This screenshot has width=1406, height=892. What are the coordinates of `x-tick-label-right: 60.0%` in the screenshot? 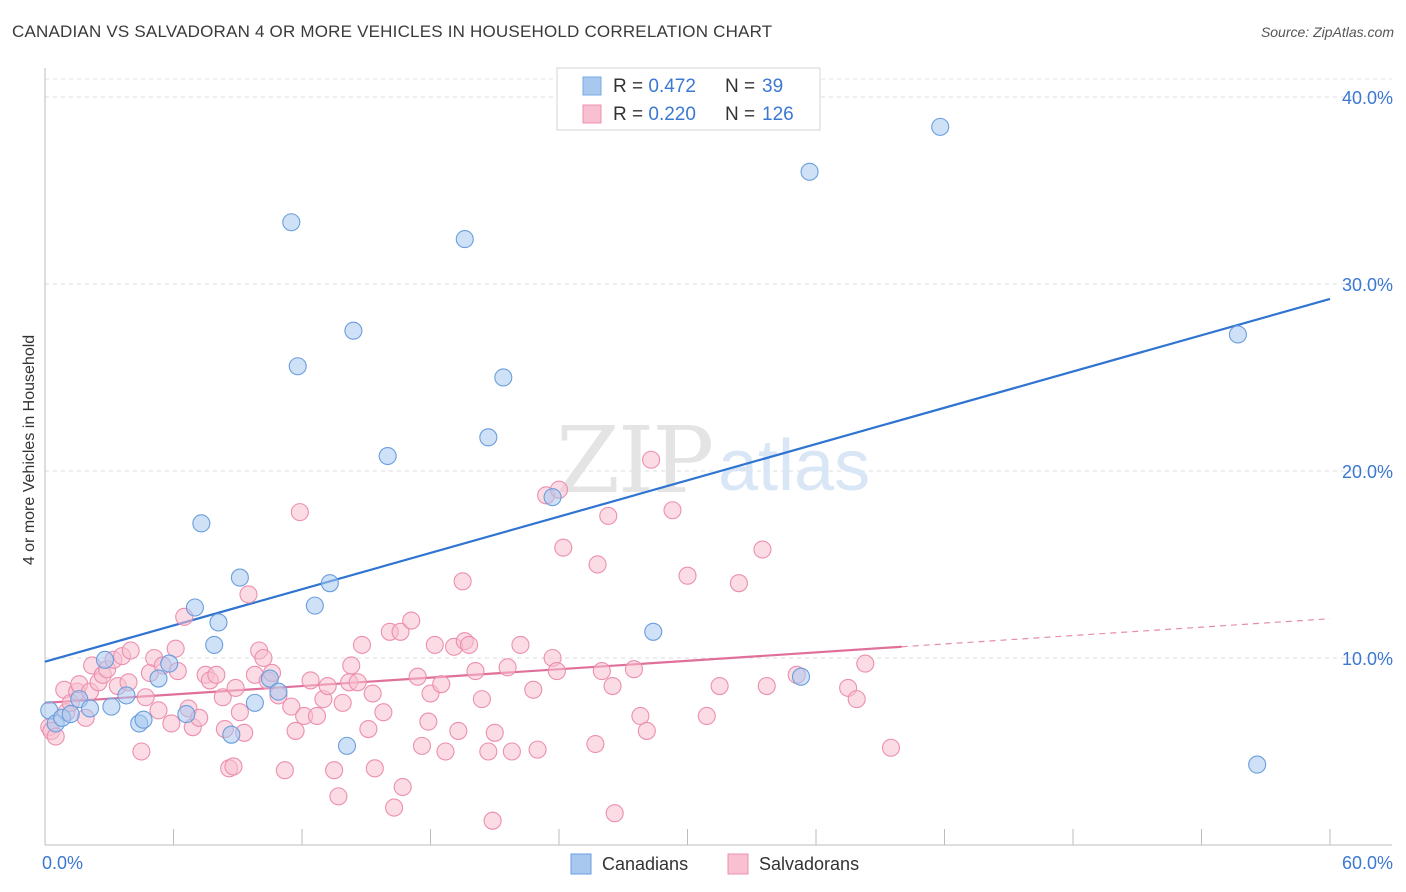 It's located at (1367, 863).